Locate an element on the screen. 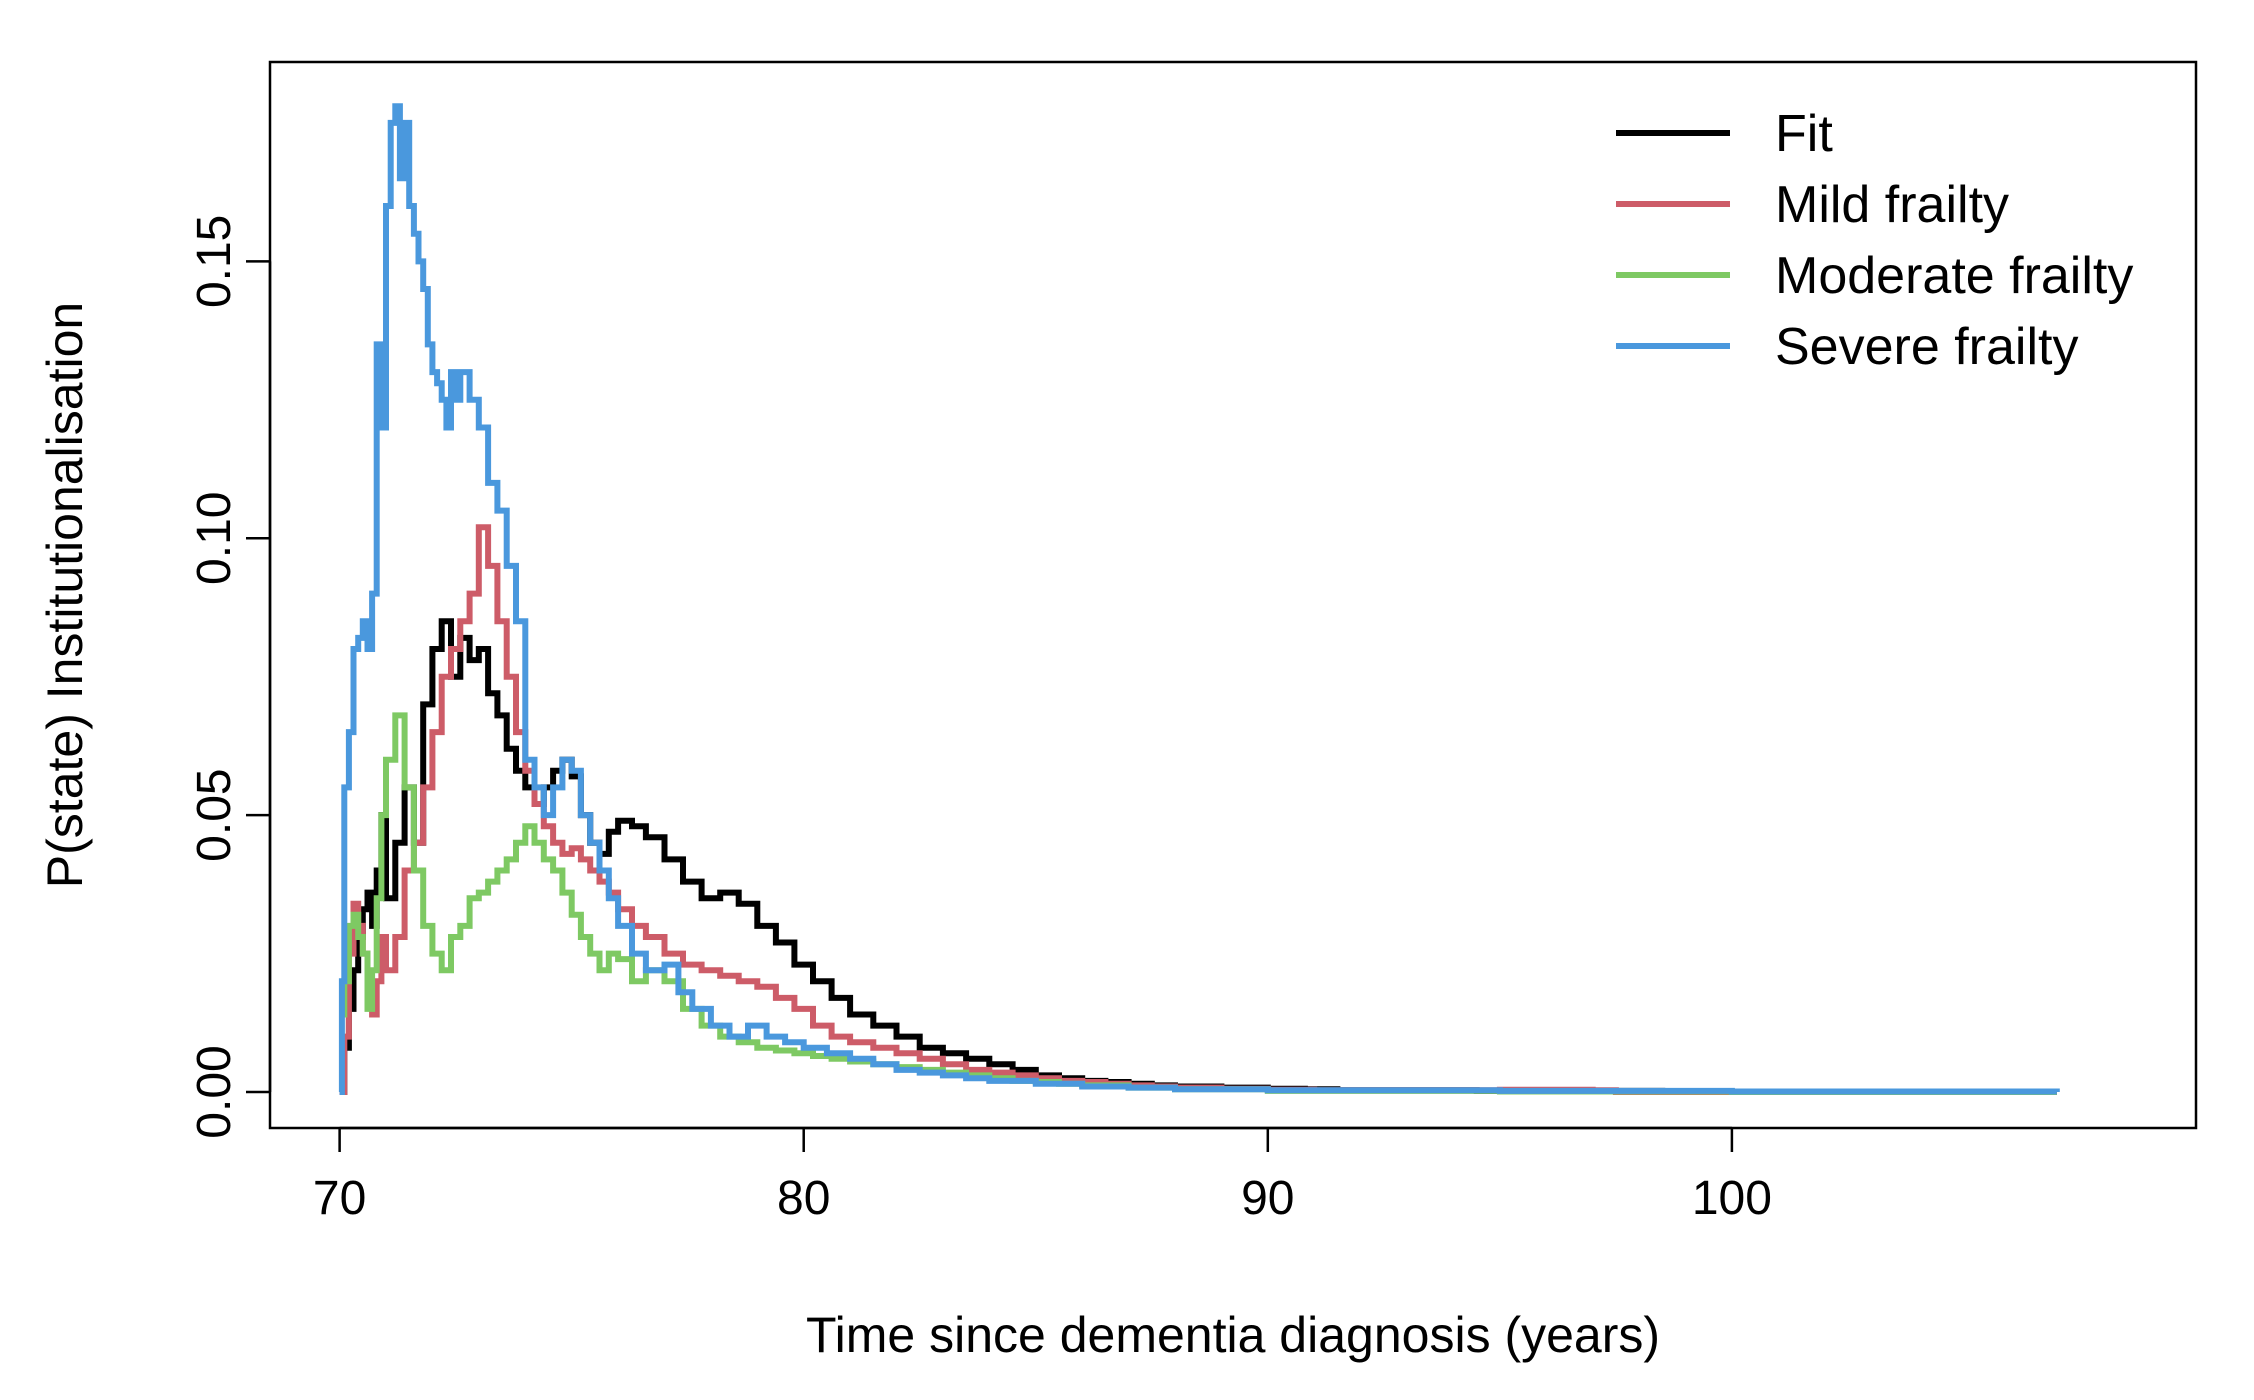  y-tick-label: 0.00 is located at coordinates (214, 1091).